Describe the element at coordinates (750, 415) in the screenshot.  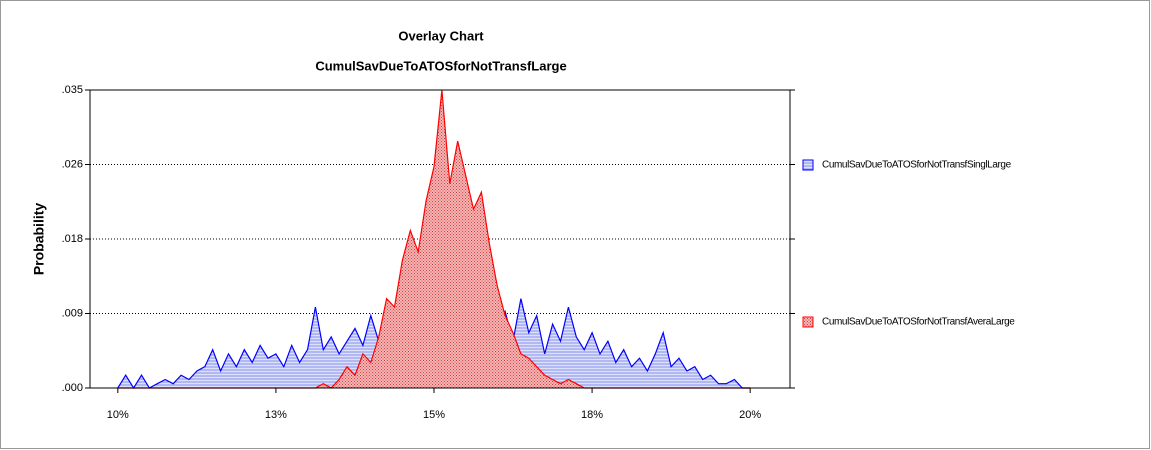
I see `x-tick-label: 20%` at that location.